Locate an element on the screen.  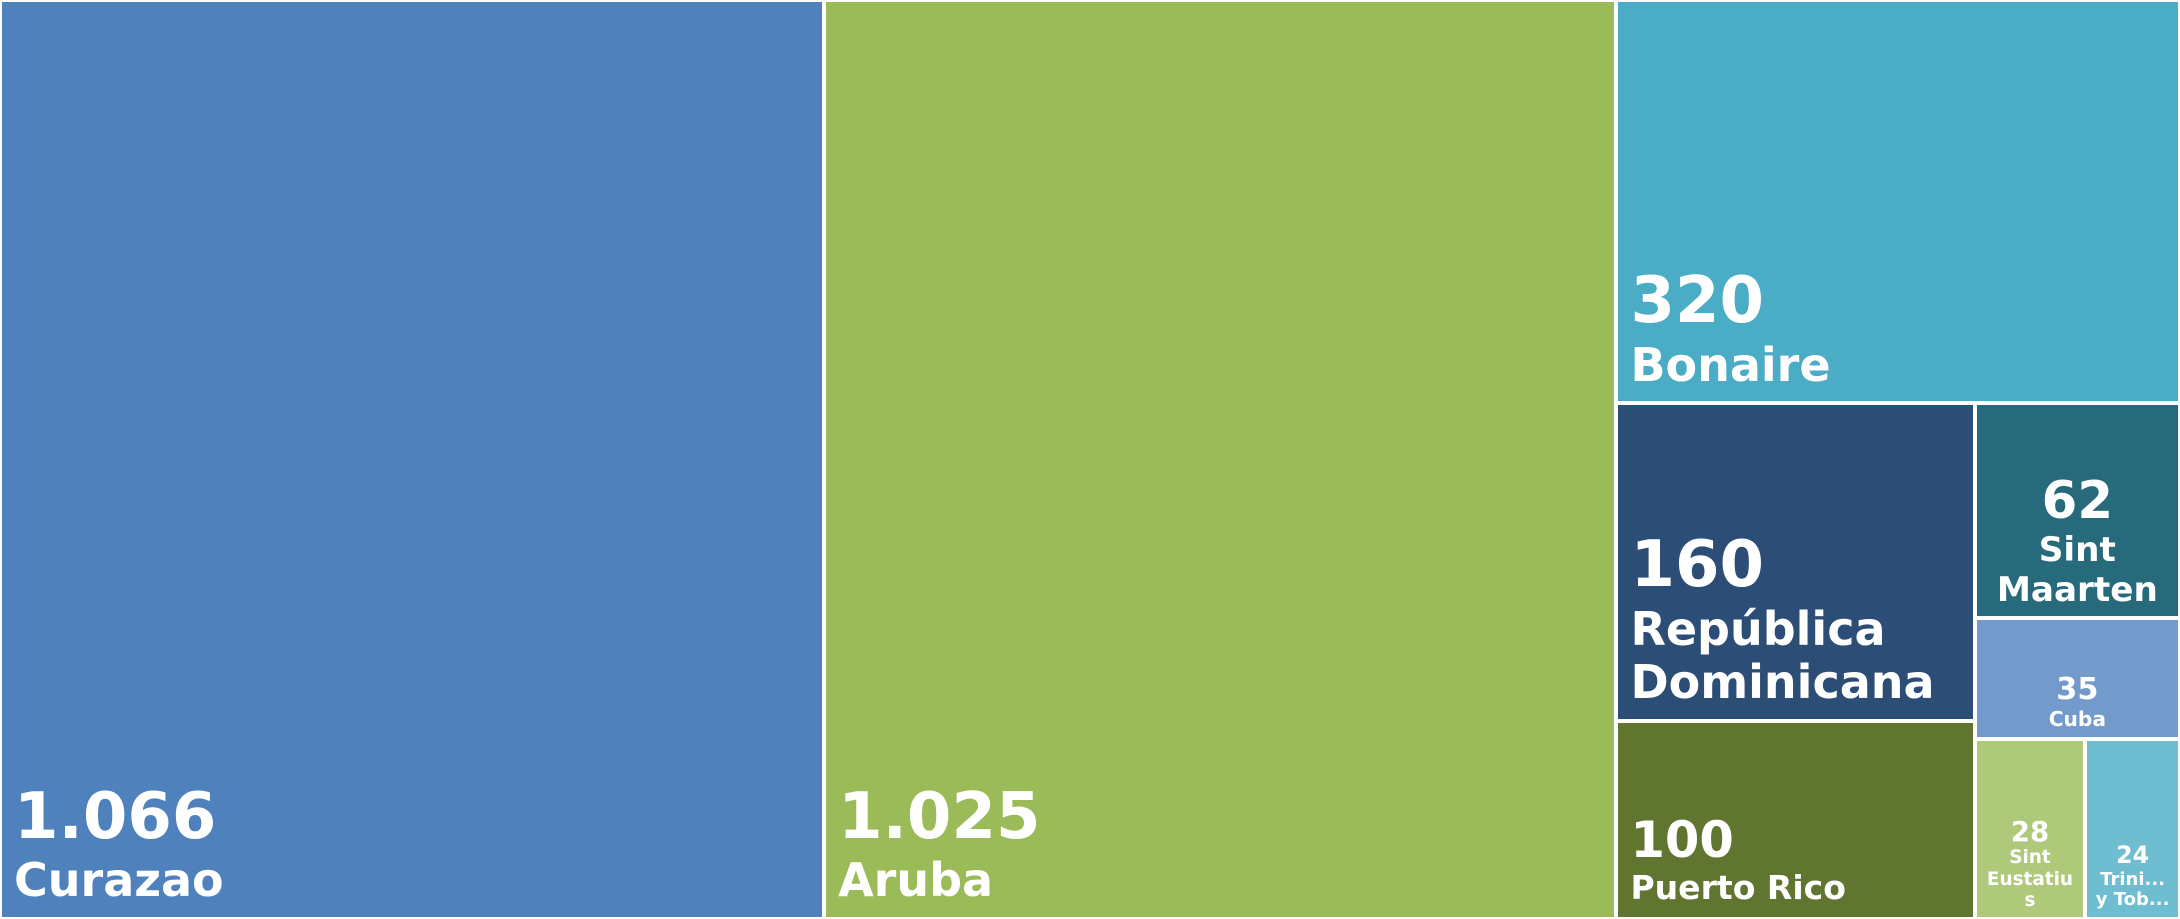
category-label: Sint Eustatius is located at coordinates (2029, 879).